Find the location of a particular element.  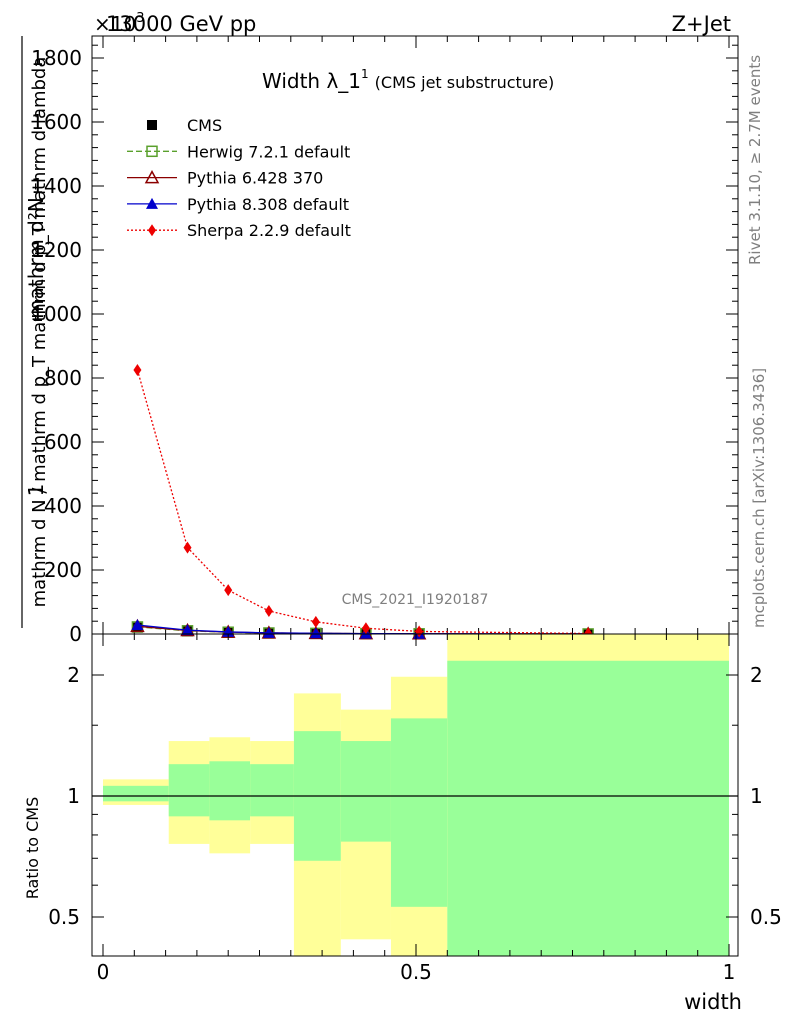

x-tick-label: 0 is located at coordinates (103, 972).